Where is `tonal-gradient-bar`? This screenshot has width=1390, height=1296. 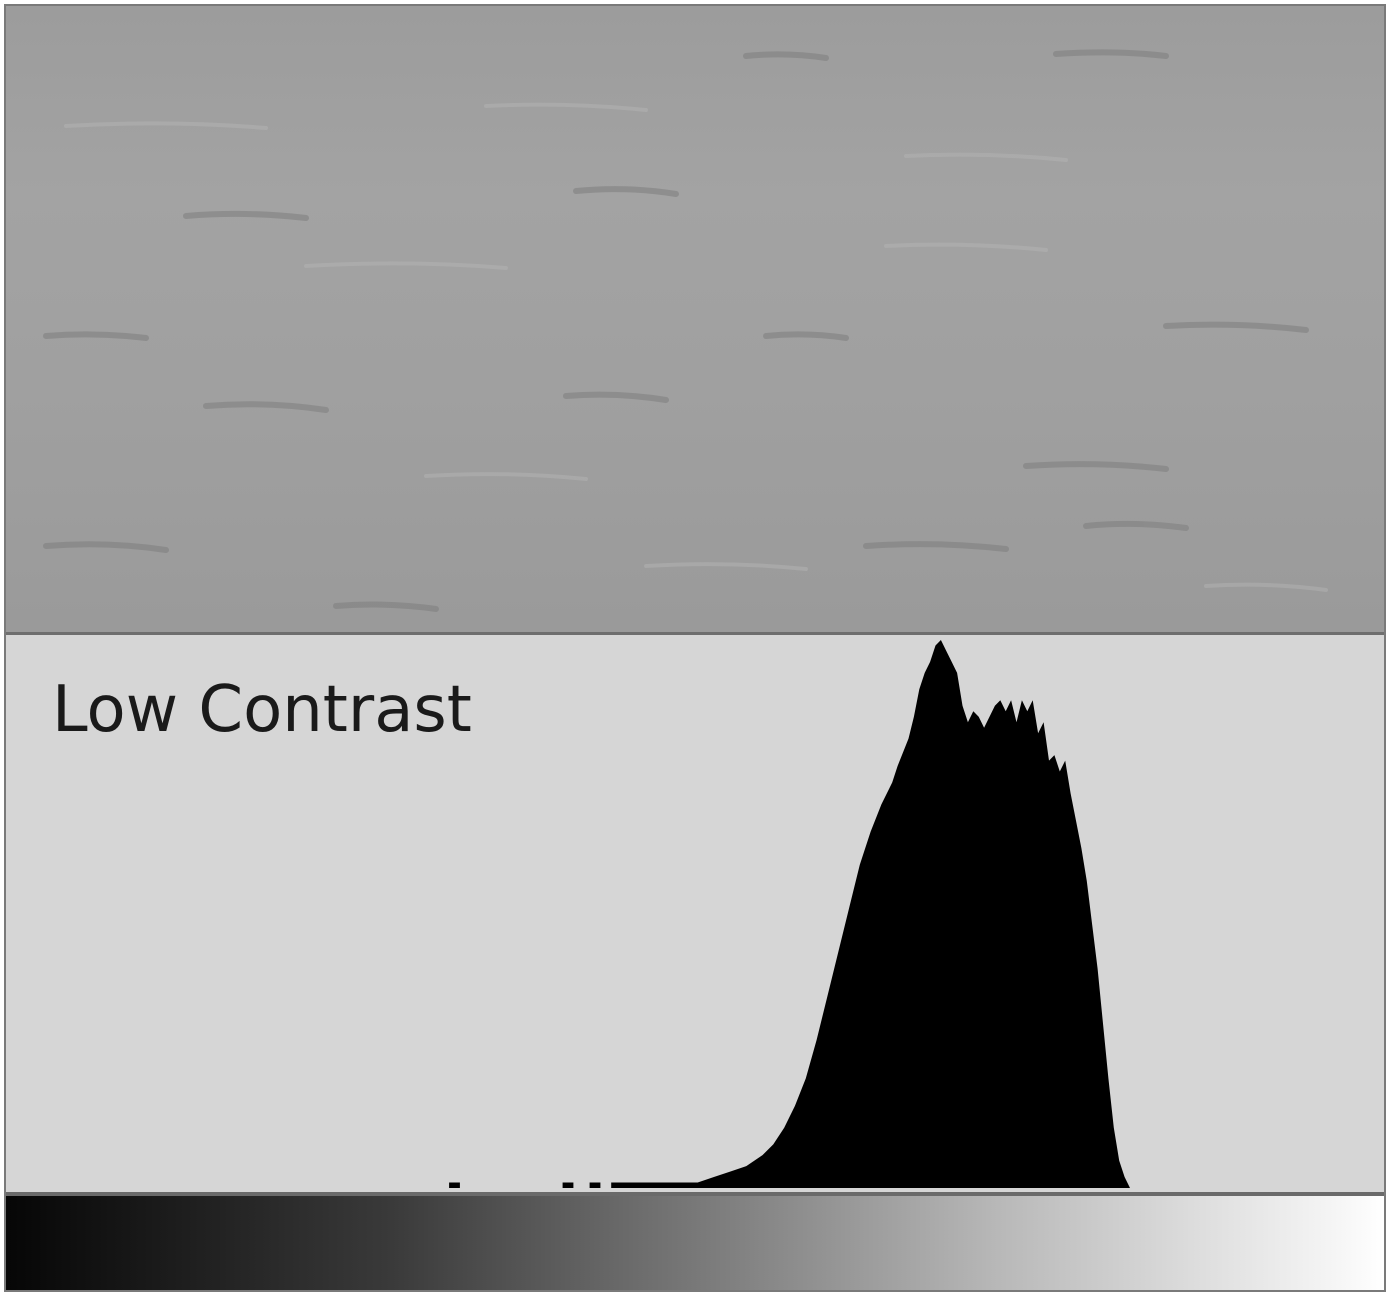
tonal-gradient-bar is located at coordinates (695, 1241).